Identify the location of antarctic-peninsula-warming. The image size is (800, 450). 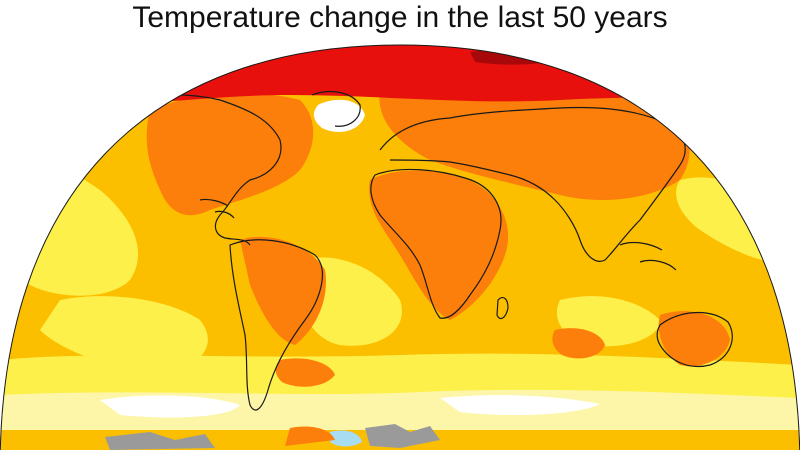
(310, 436).